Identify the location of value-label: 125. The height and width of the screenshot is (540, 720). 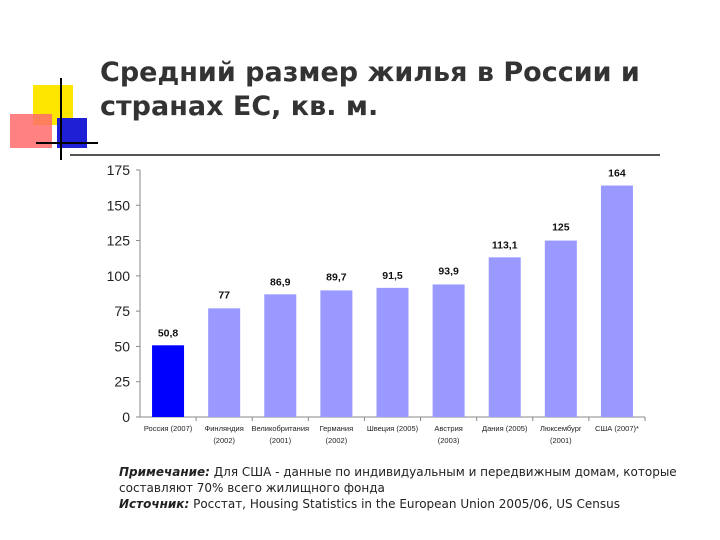
(561, 228).